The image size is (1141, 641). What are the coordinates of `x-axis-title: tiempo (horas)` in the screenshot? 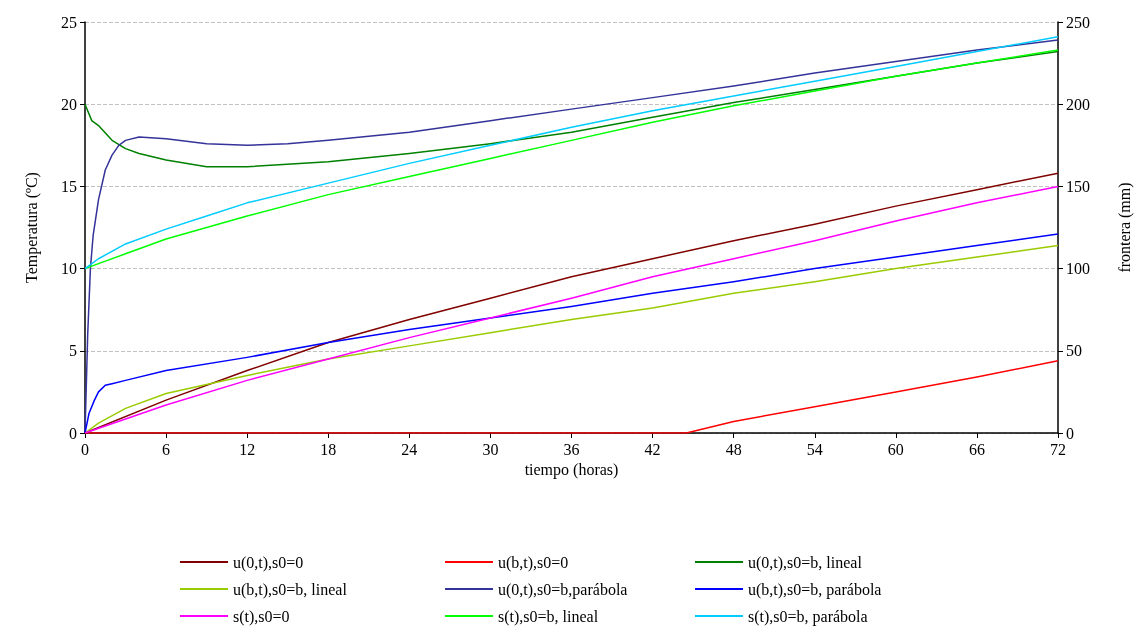 It's located at (571, 470).